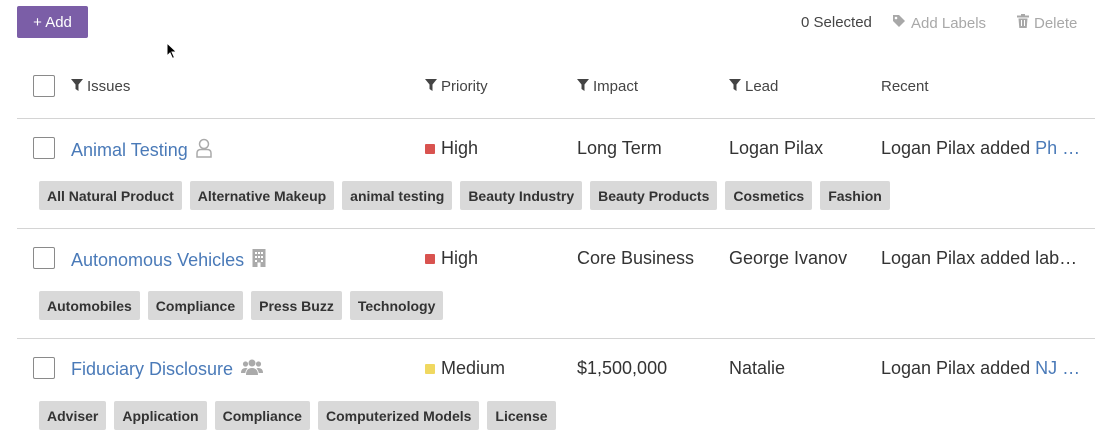  I want to click on select-all-checkbox, so click(44, 86).